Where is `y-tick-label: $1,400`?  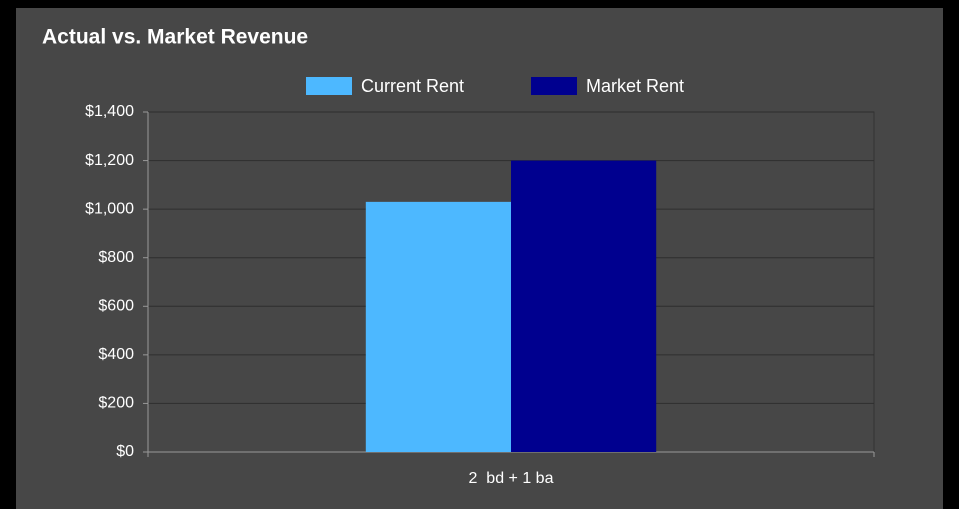
y-tick-label: $1,400 is located at coordinates (109, 111).